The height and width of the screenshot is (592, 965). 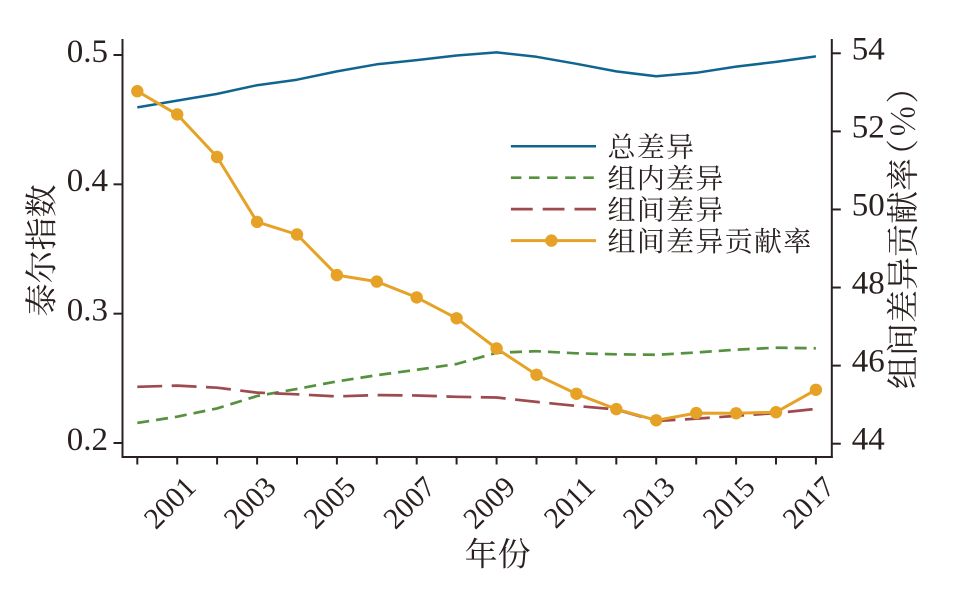 What do you see at coordinates (87, 311) in the screenshot?
I see `svg-text: 0.3` at bounding box center [87, 311].